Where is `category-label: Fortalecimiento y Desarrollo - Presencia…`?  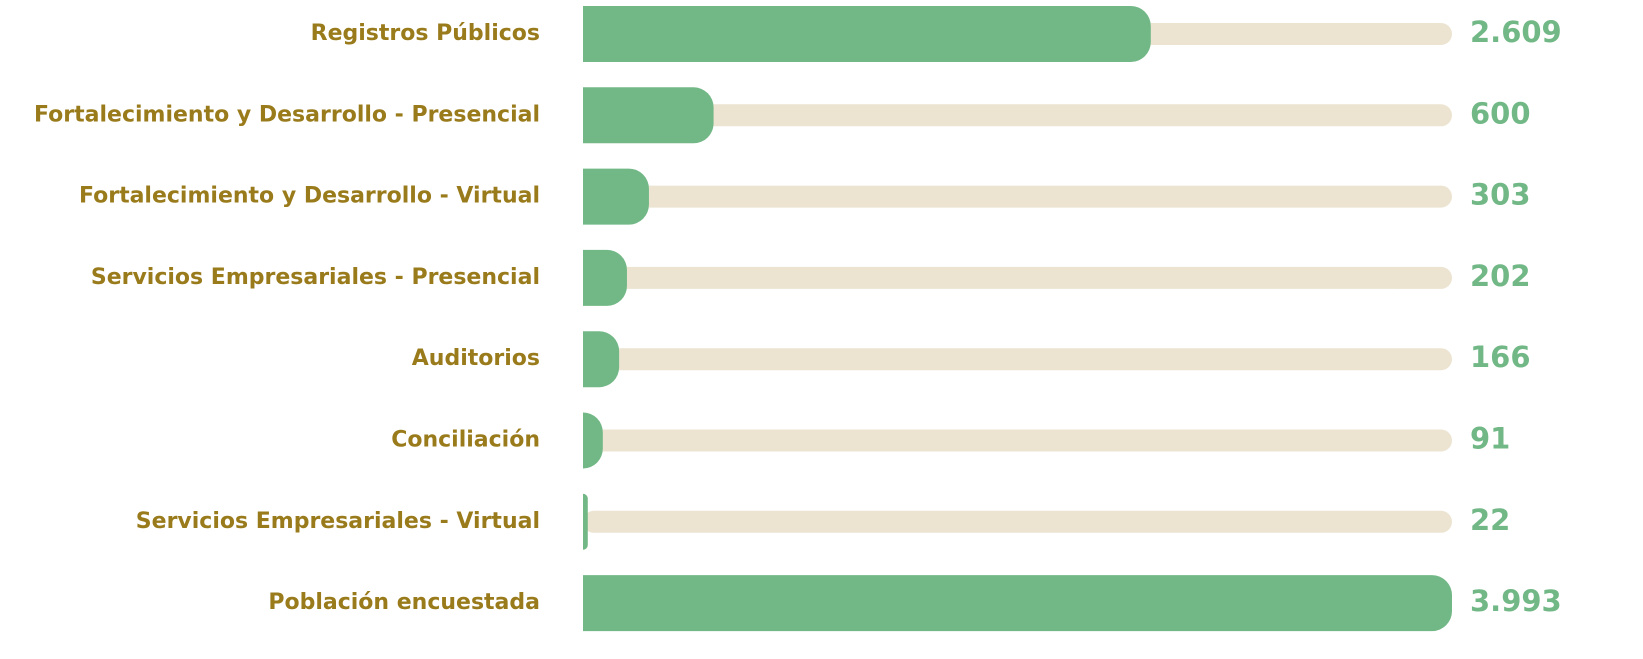
category-label: Fortalecimiento y Desarrollo - Presencia… is located at coordinates (287, 114).